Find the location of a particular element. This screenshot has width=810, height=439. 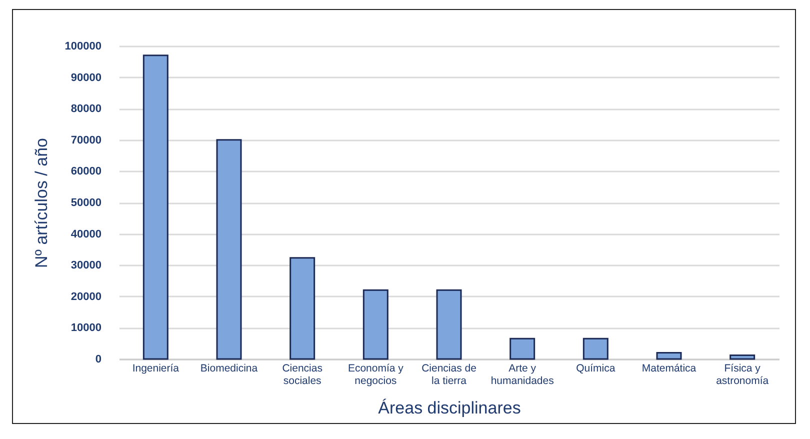

x-tick-label: Física y astronomía is located at coordinates (742, 374).